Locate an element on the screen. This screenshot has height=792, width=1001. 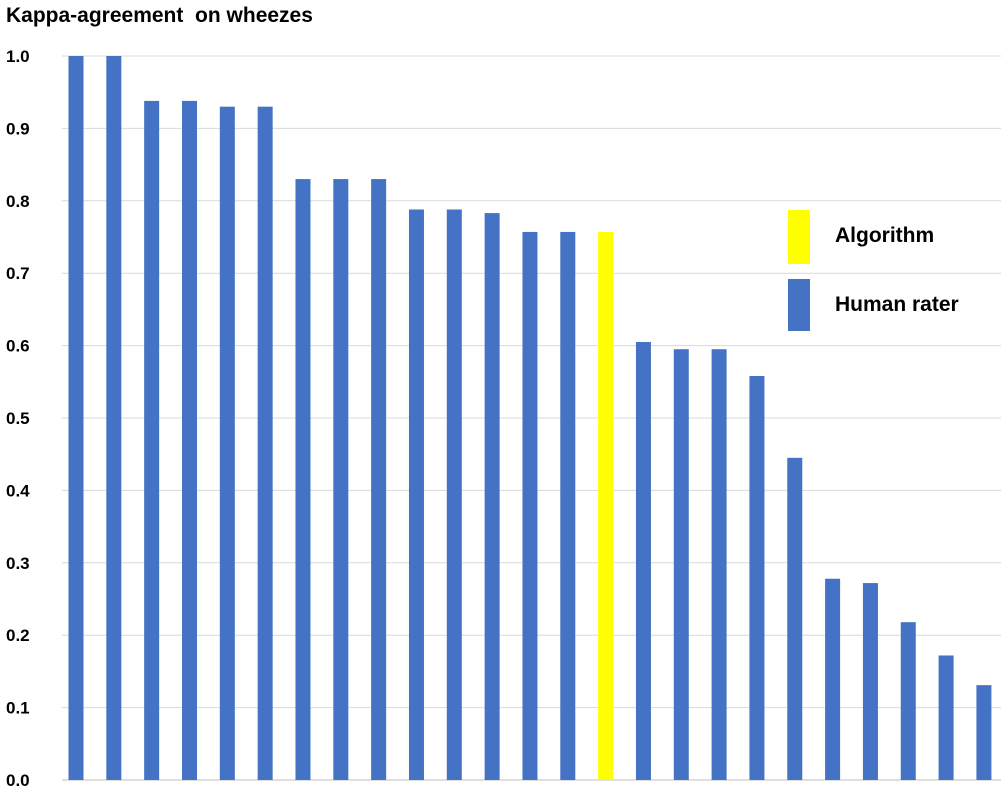
y-axis-tick-labels: 0.0 0.1 0.2 0.3 0.4 0.5 0.6 0.7 0.8 0.9 1.0 is located at coordinates (18, 418).